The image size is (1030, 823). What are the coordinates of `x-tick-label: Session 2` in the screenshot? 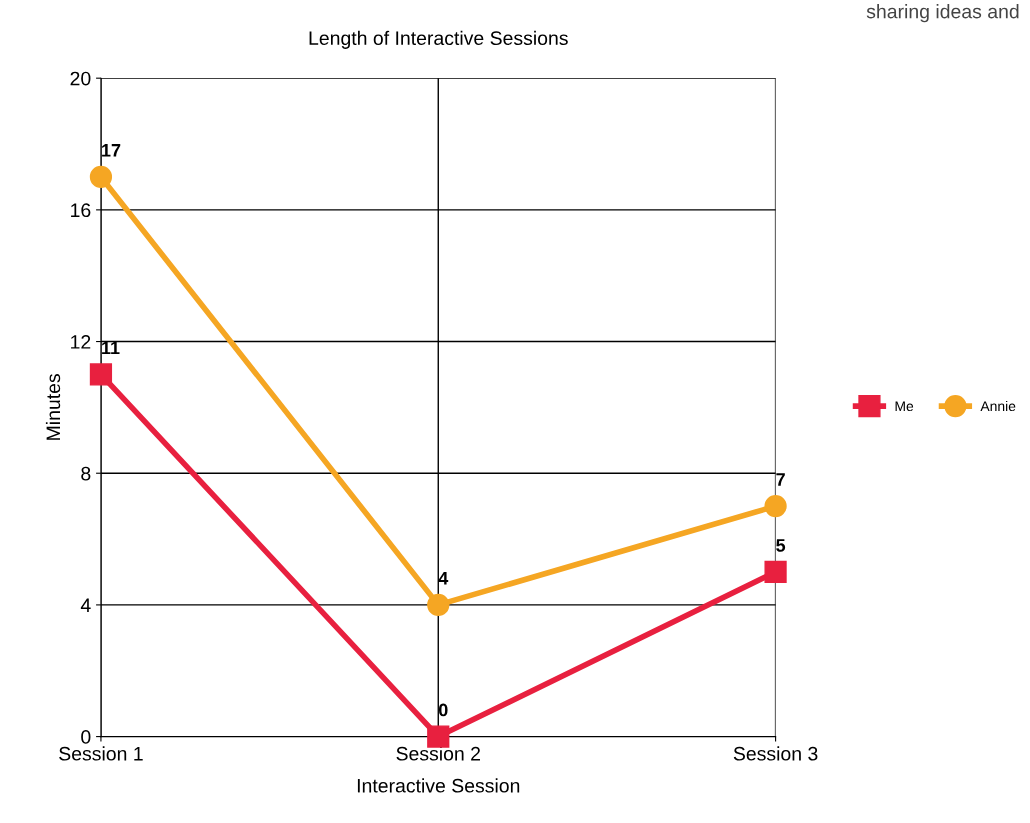 It's located at (438, 753).